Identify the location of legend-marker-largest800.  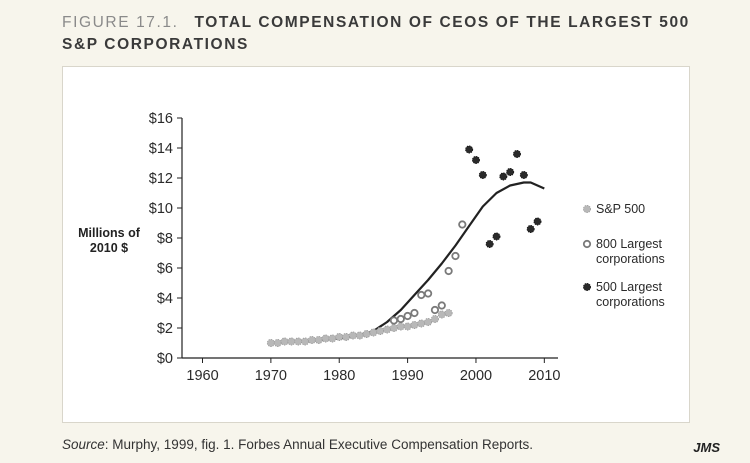
(587, 244).